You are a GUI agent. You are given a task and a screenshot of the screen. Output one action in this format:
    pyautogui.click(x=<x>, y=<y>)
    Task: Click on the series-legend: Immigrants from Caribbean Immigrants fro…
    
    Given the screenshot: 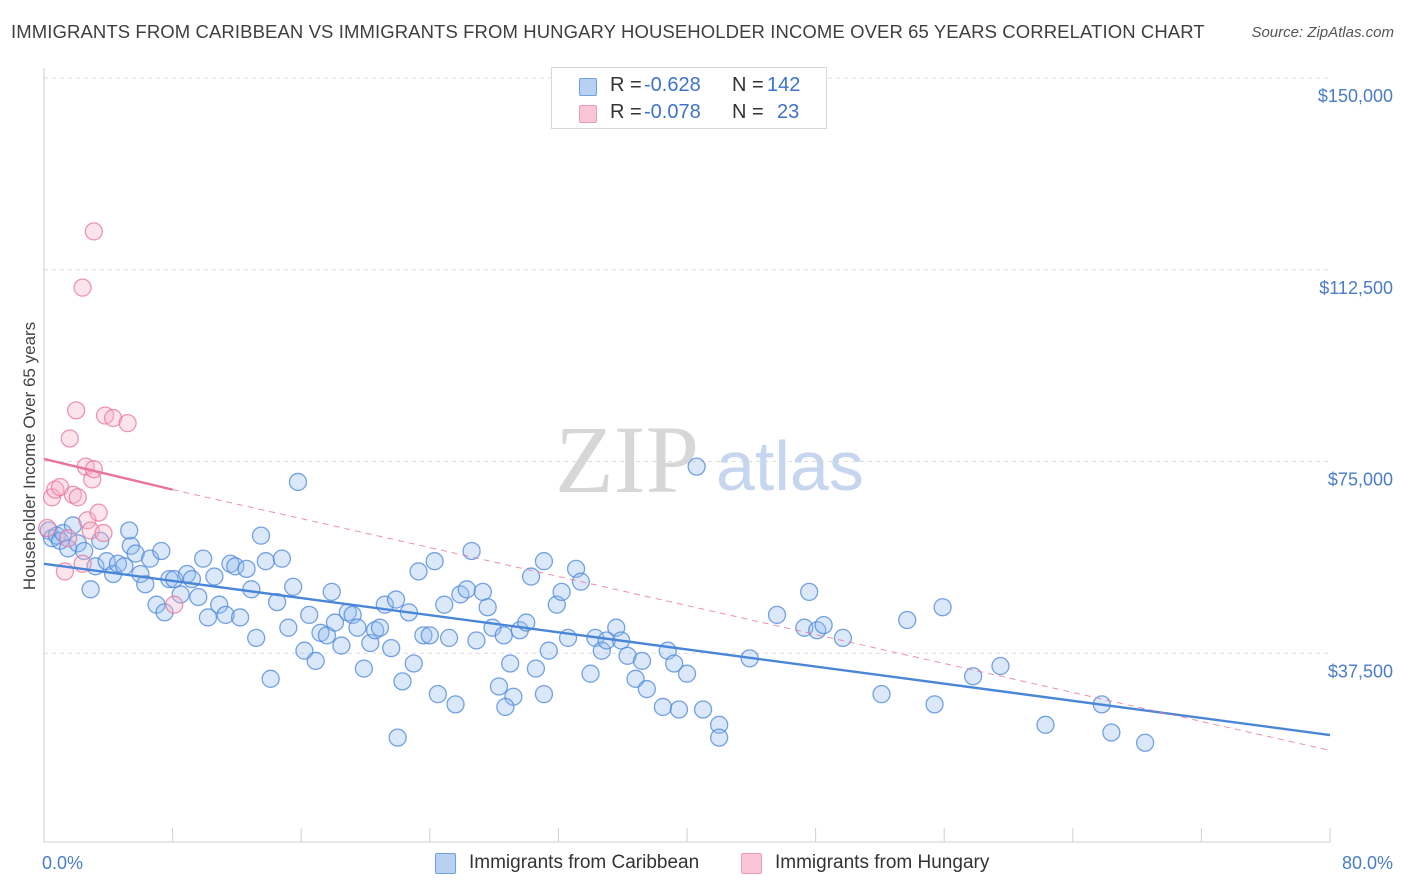 What is the action you would take?
    pyautogui.click(x=703, y=865)
    